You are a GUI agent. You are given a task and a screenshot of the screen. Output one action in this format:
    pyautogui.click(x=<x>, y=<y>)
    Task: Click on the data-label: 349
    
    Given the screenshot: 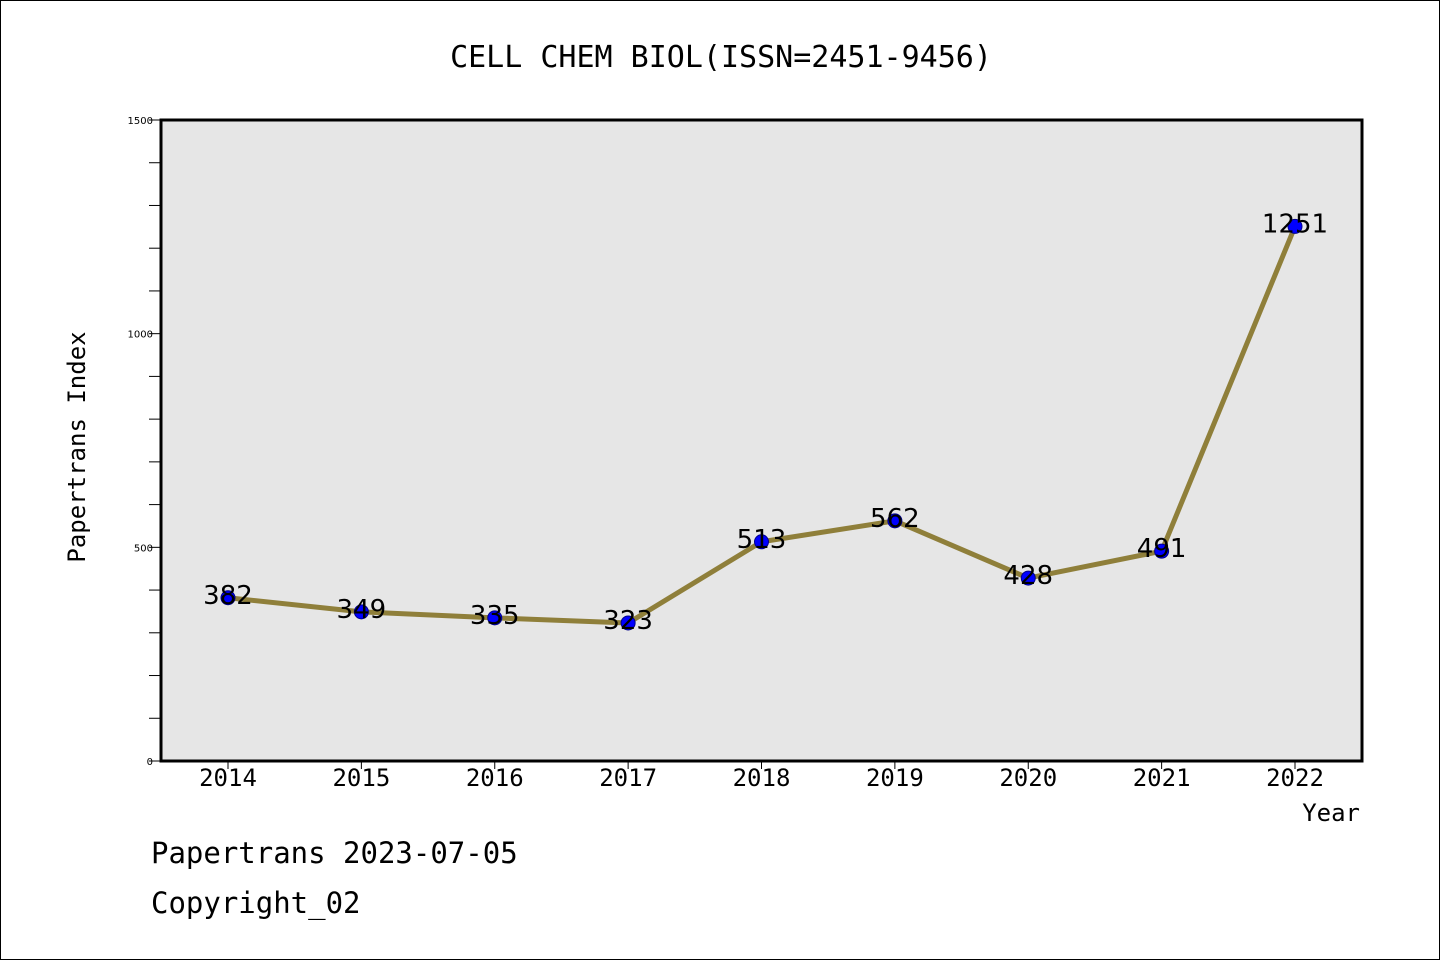 What is the action you would take?
    pyautogui.click(x=362, y=610)
    